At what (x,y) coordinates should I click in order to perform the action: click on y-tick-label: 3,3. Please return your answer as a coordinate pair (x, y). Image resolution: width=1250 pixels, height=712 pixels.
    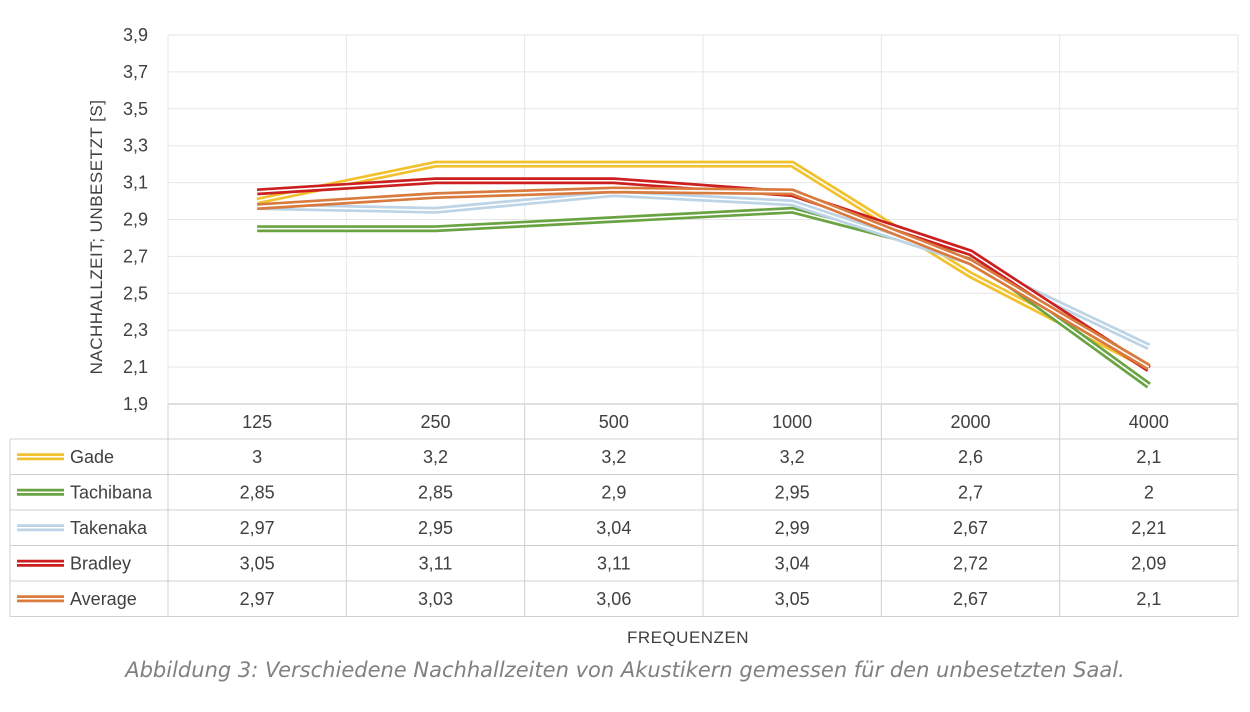
    Looking at the image, I should click on (135, 146).